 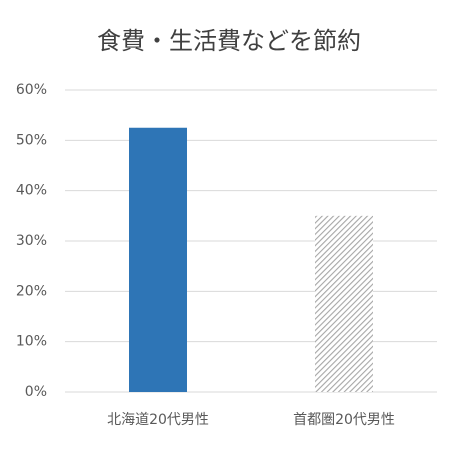 I want to click on chart-title: 食費・生活費などを節約, so click(x=229, y=41).